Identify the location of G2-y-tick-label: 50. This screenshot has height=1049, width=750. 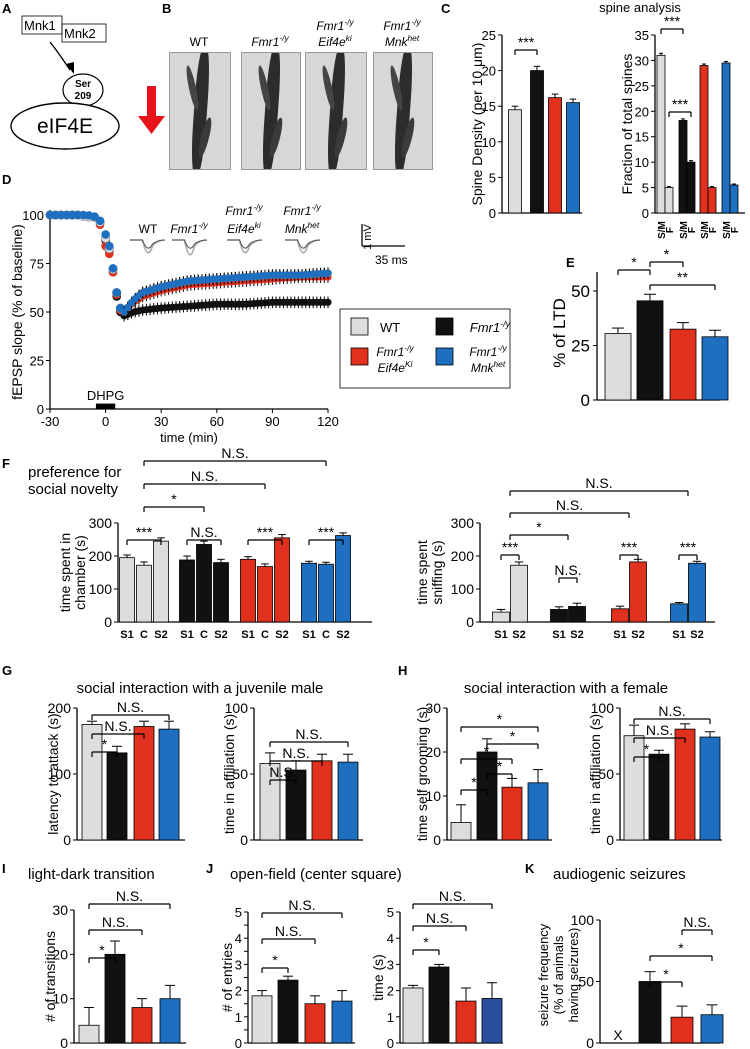
(240, 774).